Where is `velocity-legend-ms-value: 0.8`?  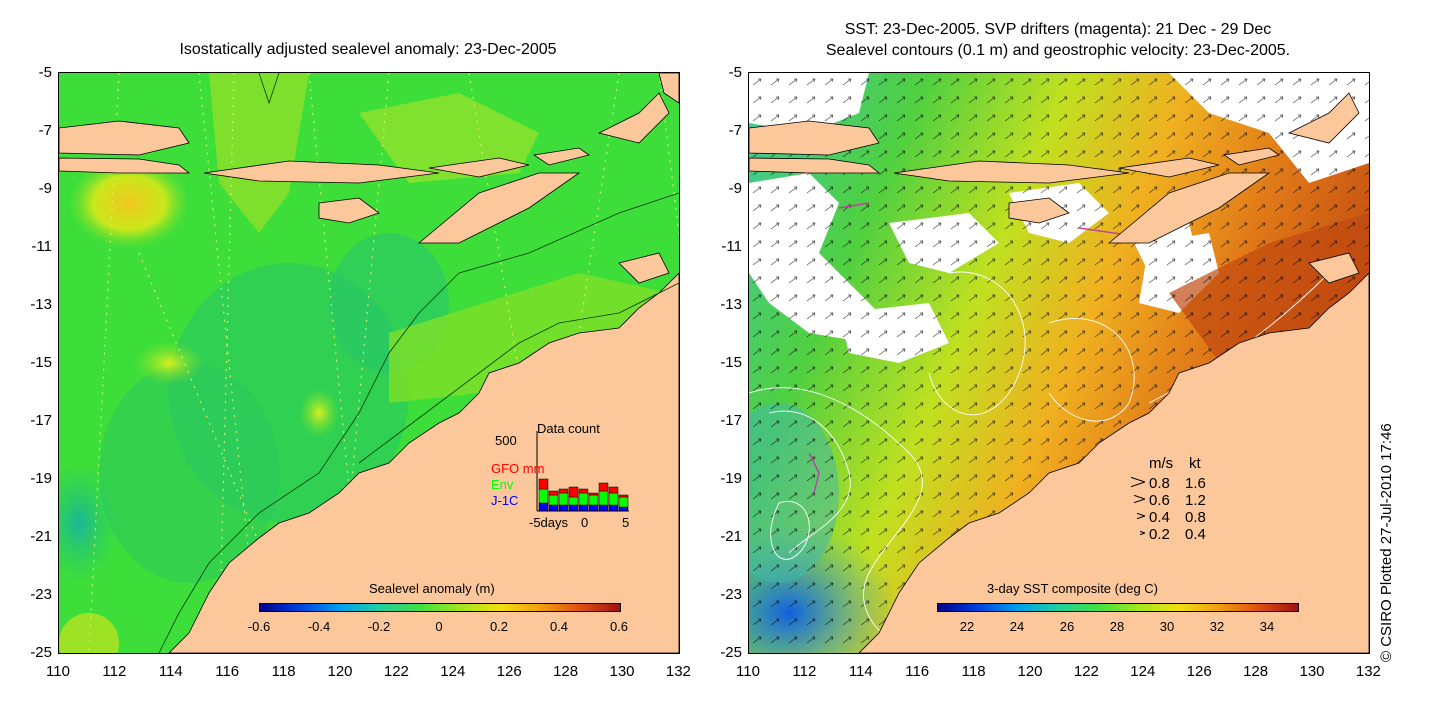 velocity-legend-ms-value: 0.8 is located at coordinates (1159, 483).